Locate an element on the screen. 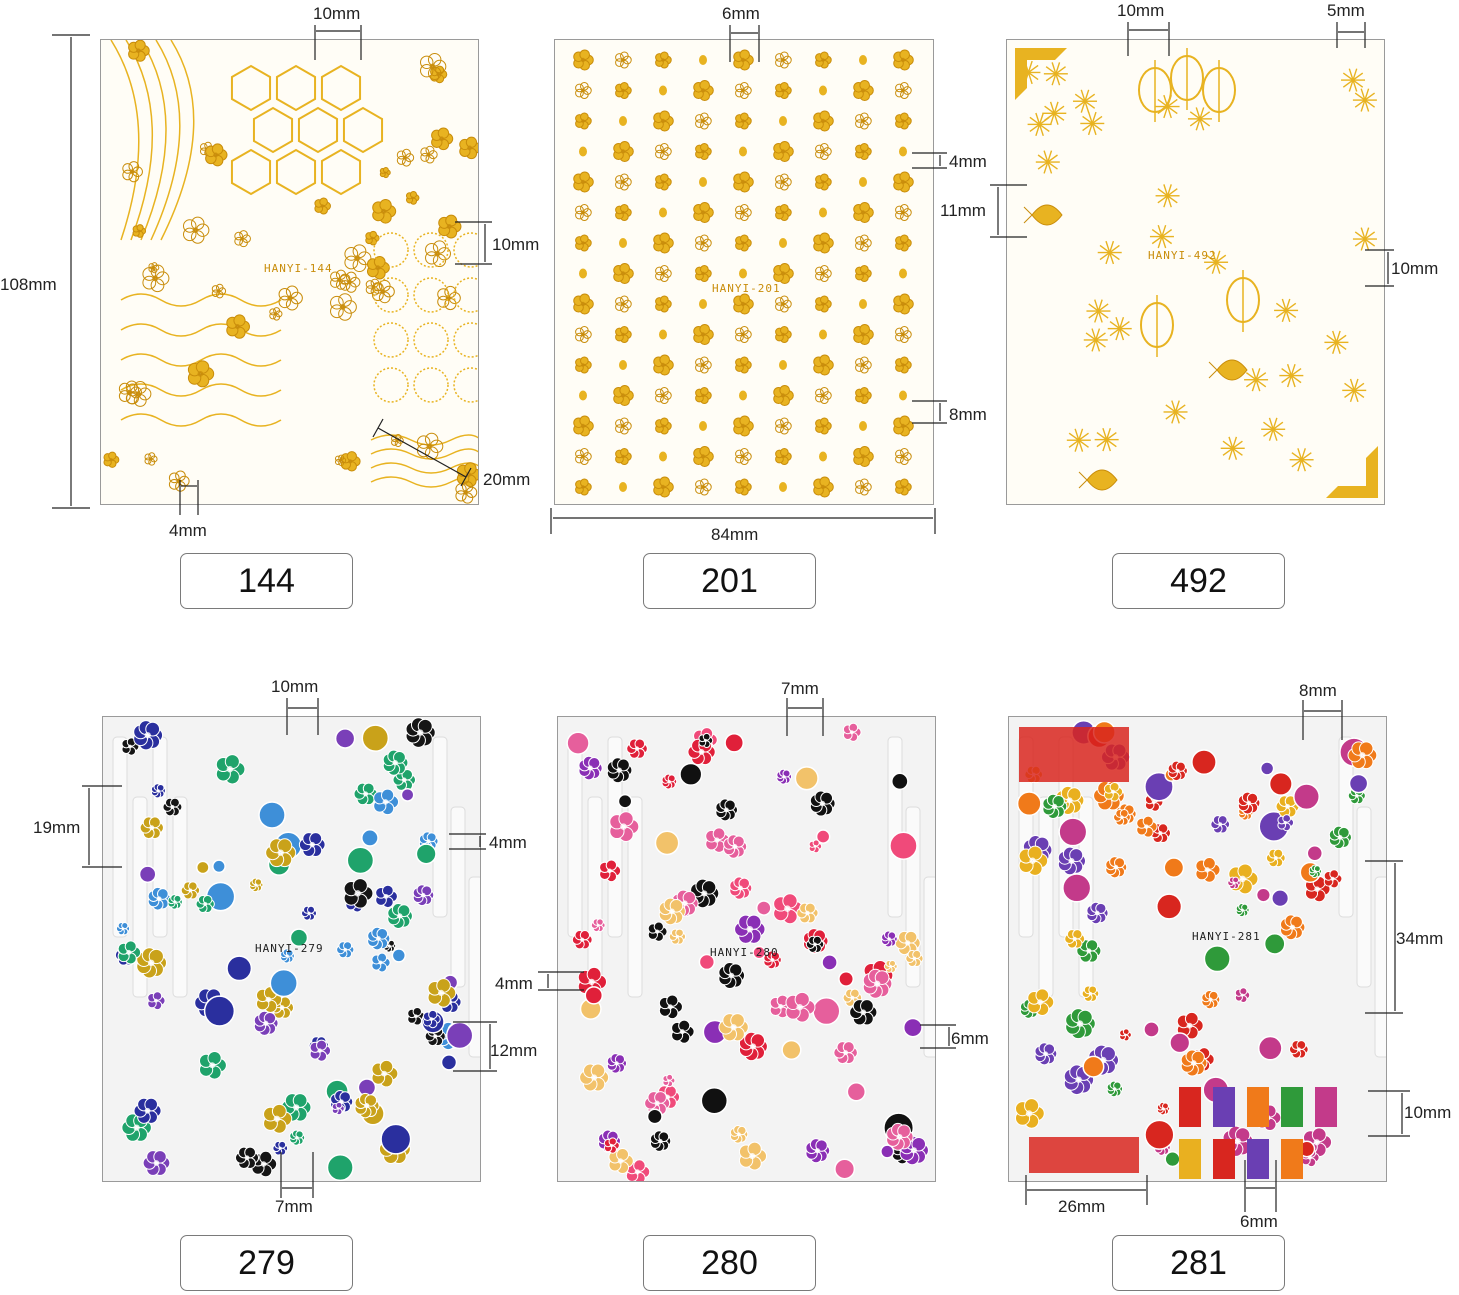 The image size is (1459, 1295). sheet-281: HANYI-281 is located at coordinates (1197, 949).